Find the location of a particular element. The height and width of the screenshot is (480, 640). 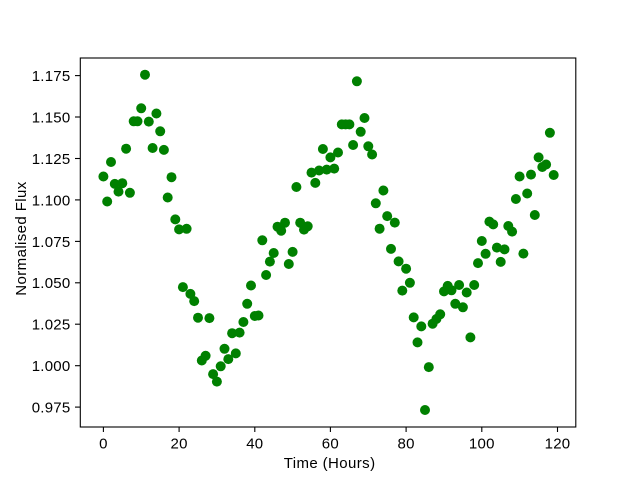

svg-text: 20 is located at coordinates (179, 443).